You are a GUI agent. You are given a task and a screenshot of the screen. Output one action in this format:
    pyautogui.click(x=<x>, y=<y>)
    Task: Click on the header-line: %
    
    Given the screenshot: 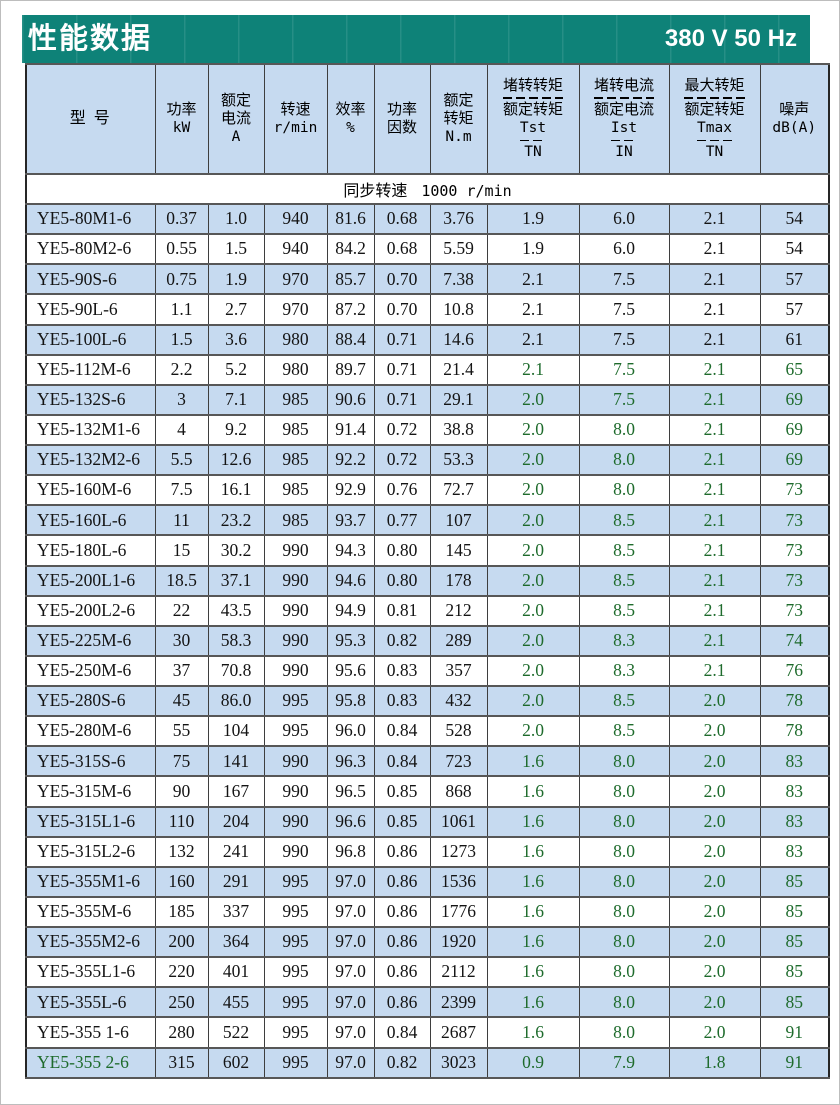 What is the action you would take?
    pyautogui.click(x=350, y=128)
    